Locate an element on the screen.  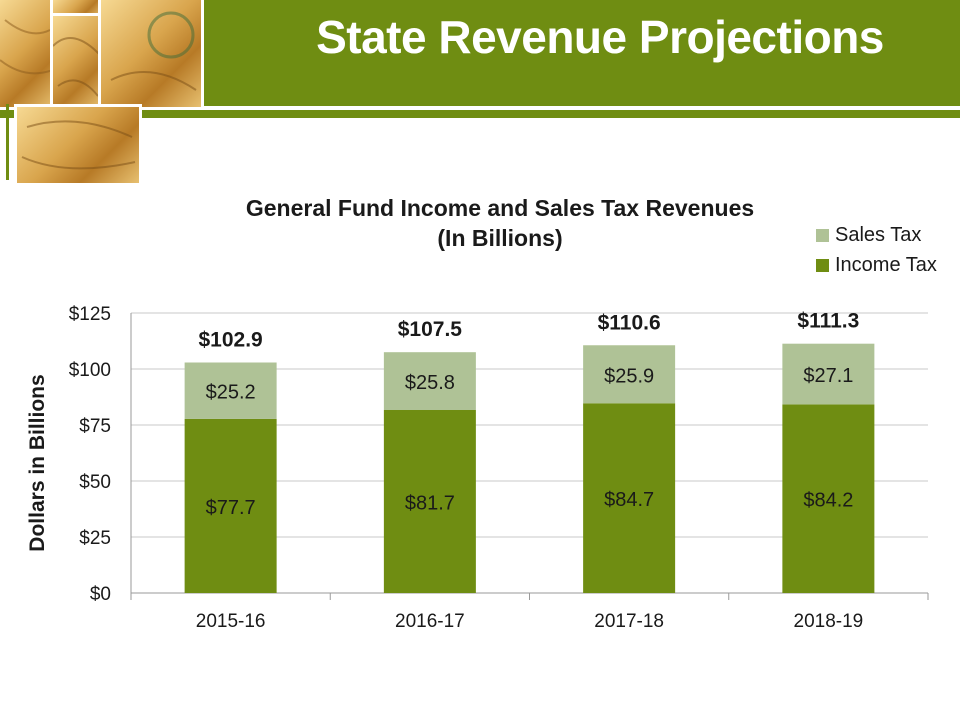
data-label-income-tax: $77.7 is located at coordinates (231, 508).